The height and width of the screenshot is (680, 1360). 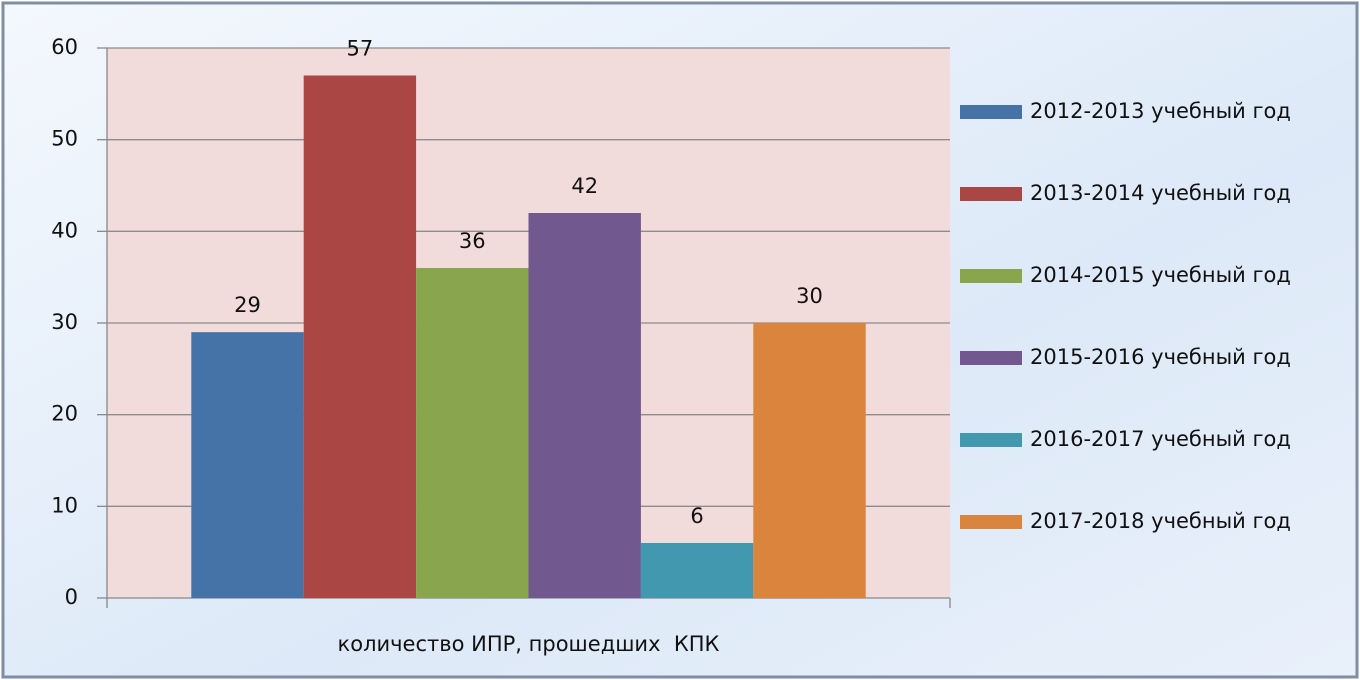 What do you see at coordinates (1160, 275) in the screenshot?
I see `legend-label: 2014-2015 учебный год` at bounding box center [1160, 275].